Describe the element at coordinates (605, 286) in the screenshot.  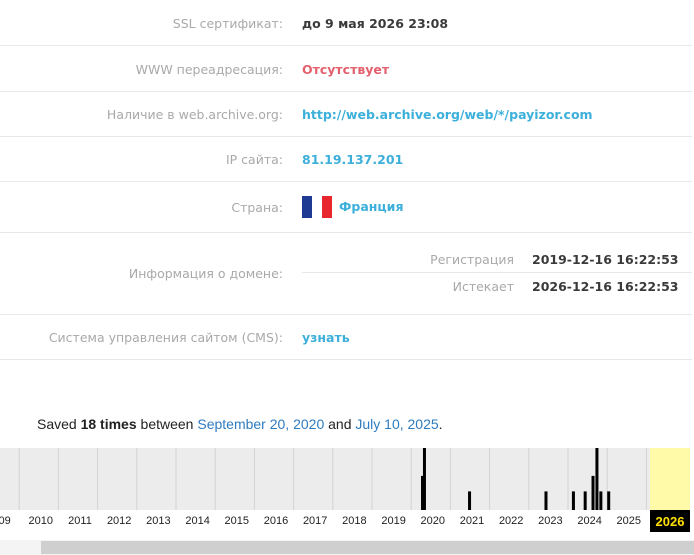
I see `expires-value: 2026-12-16 16:22:53` at that location.